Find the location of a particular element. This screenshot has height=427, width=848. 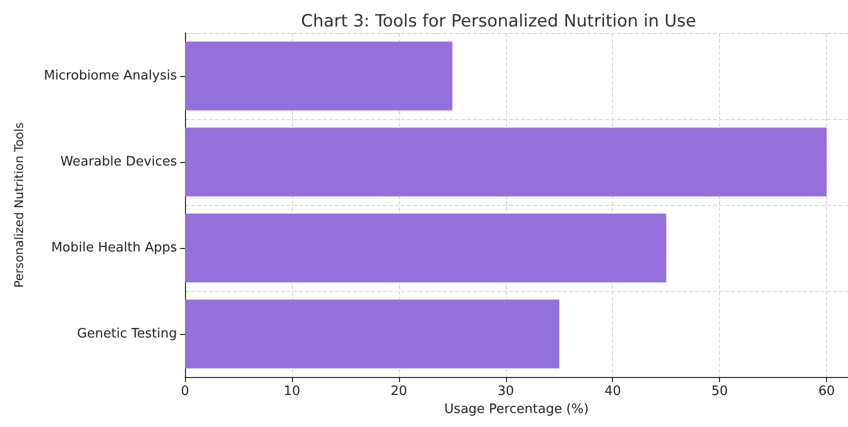

x-tick-label: 20 is located at coordinates (399, 391).